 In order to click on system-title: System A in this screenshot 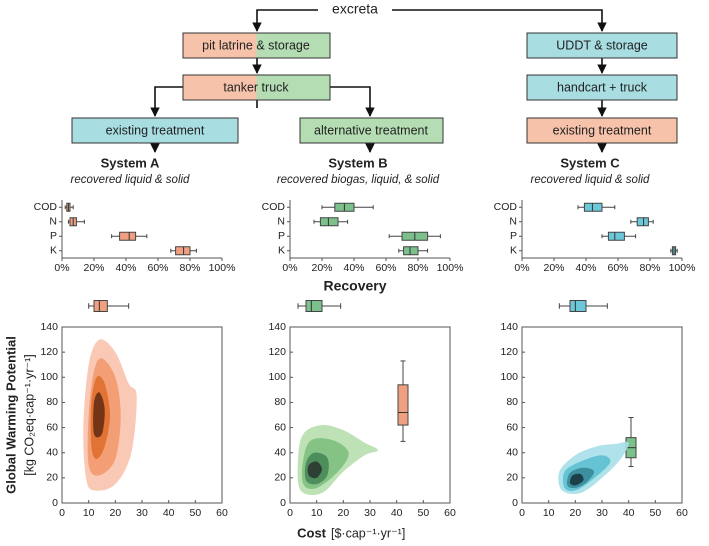, I will do `click(130, 162)`.